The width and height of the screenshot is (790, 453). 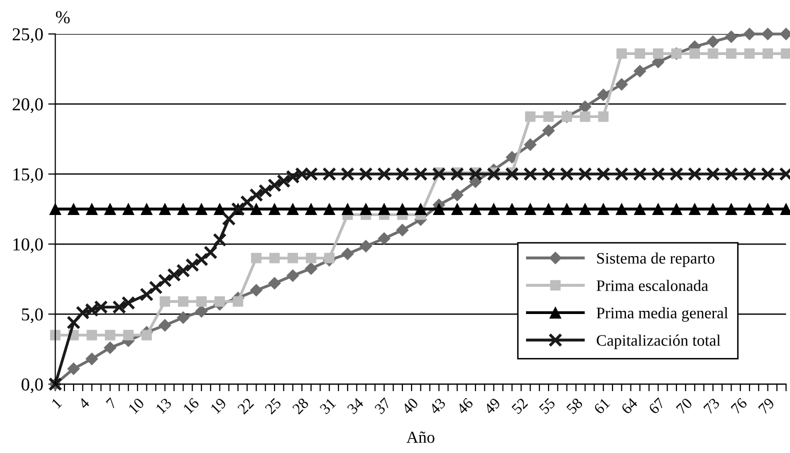 I want to click on legend-label: Sistema de reparto, so click(x=655, y=259).